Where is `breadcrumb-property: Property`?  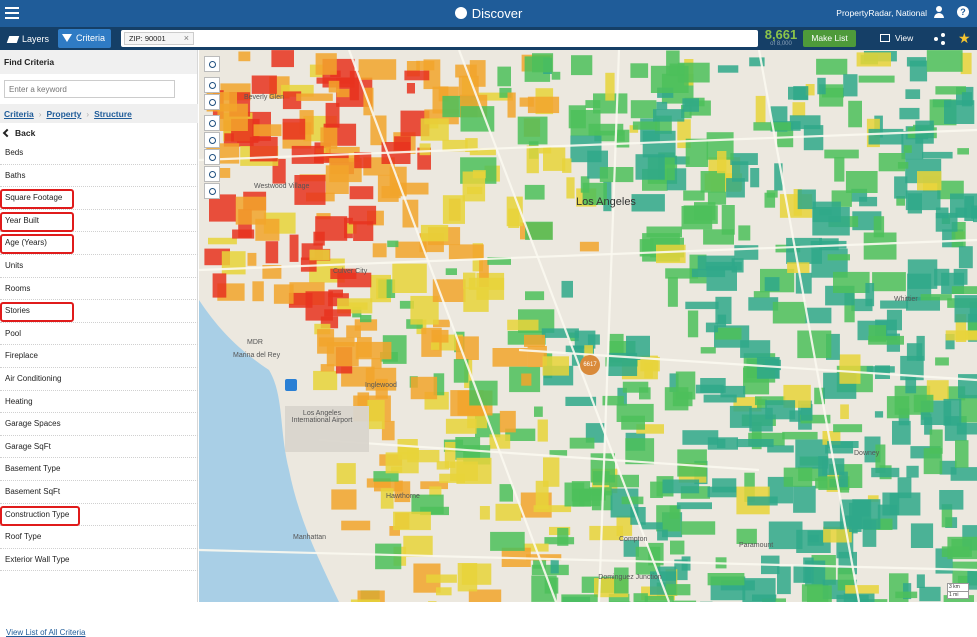 breadcrumb-property: Property is located at coordinates (63, 114).